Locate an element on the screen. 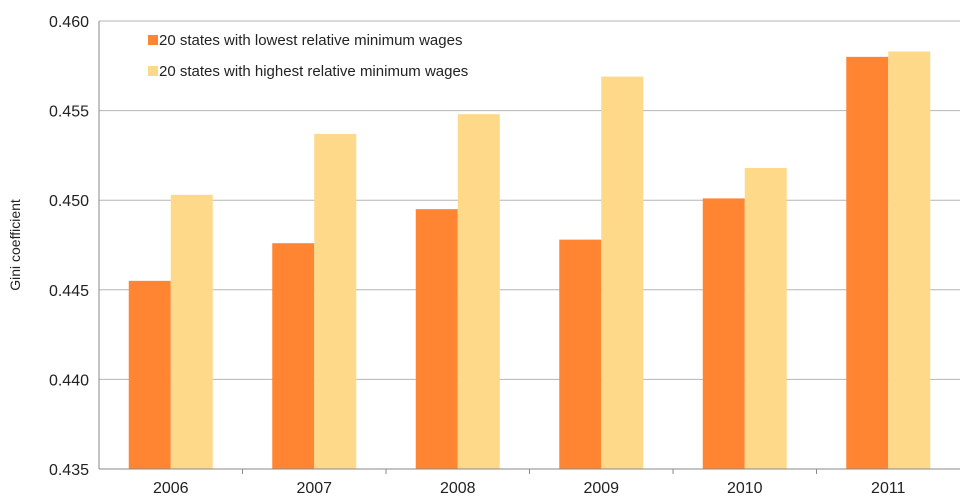 This screenshot has width=971, height=500. x-tick-label: 2009 is located at coordinates (601, 488).